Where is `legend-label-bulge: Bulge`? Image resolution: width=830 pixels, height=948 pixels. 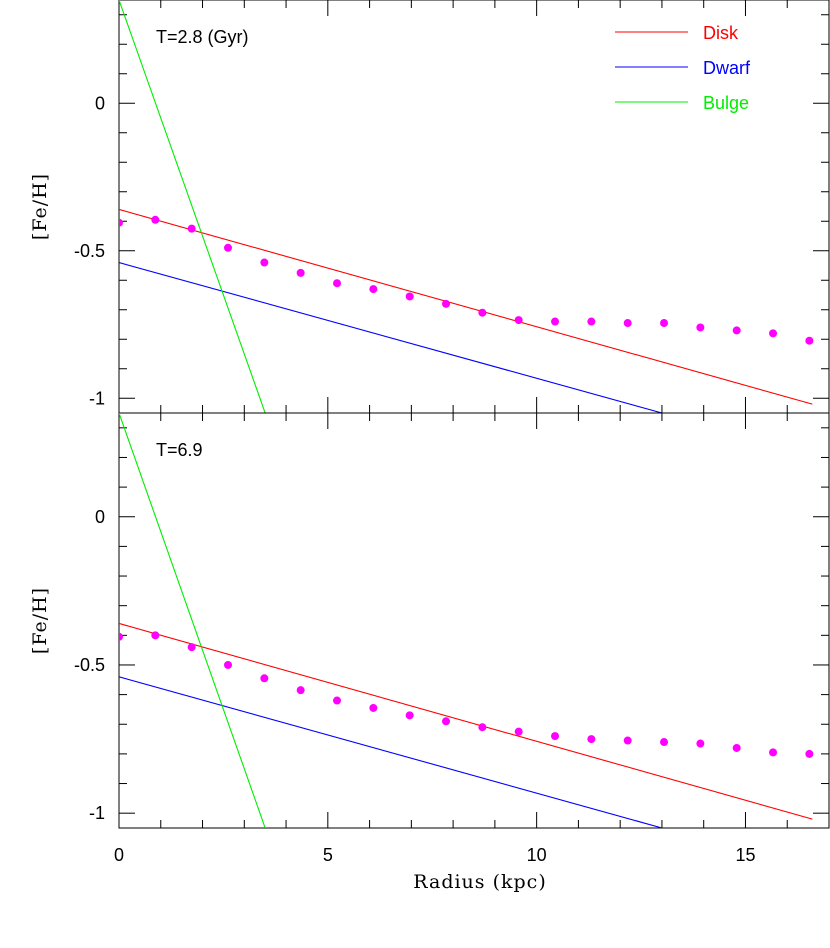 legend-label-bulge: Bulge is located at coordinates (726, 103).